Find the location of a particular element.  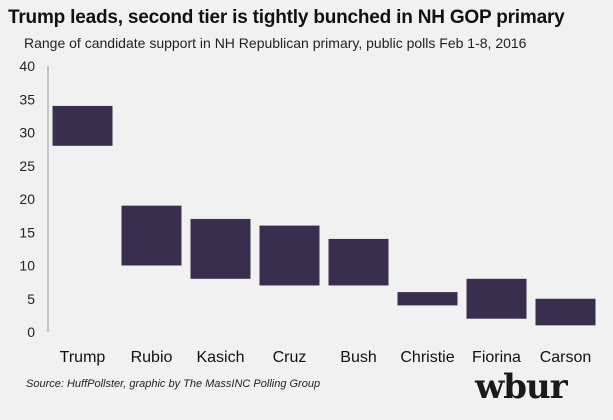

x-tick-label-trump: Trump is located at coordinates (83, 357).